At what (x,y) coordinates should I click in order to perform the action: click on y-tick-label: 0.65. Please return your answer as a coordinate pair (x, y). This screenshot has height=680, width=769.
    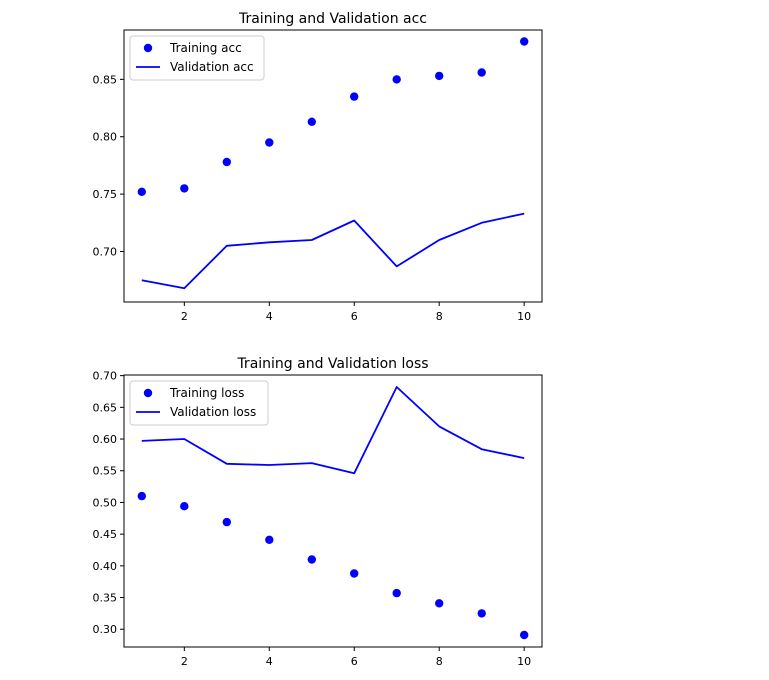
    Looking at the image, I should click on (105, 407).